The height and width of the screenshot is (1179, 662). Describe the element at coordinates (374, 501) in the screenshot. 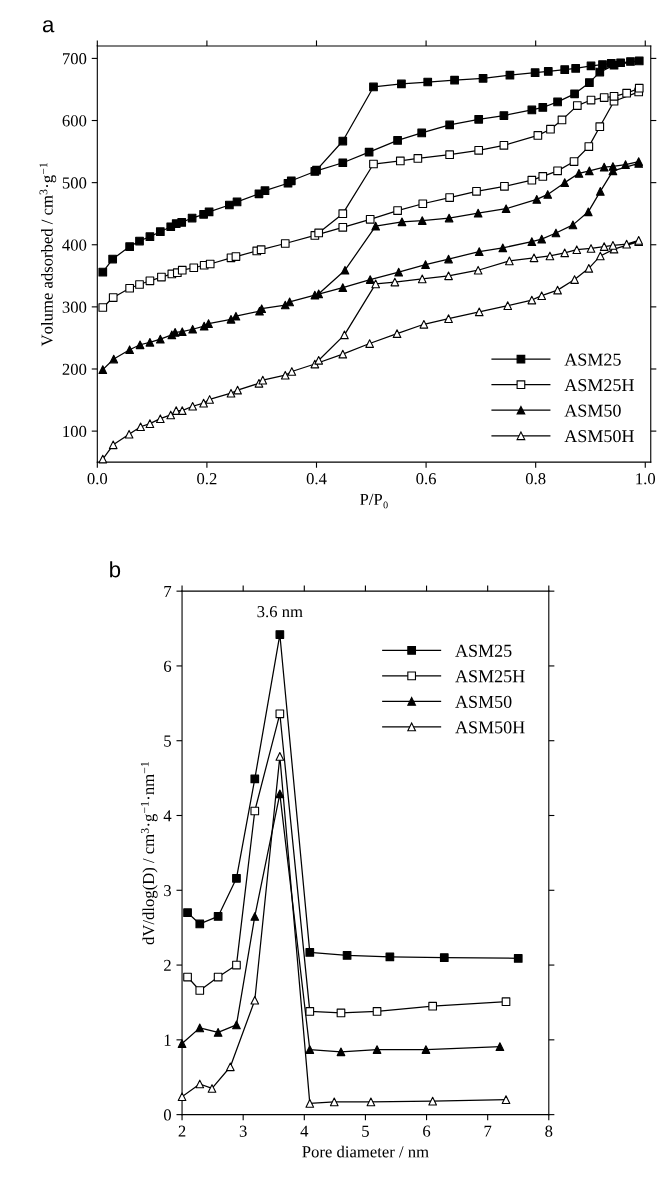

I see `x-axis-title: P/P₀` at that location.